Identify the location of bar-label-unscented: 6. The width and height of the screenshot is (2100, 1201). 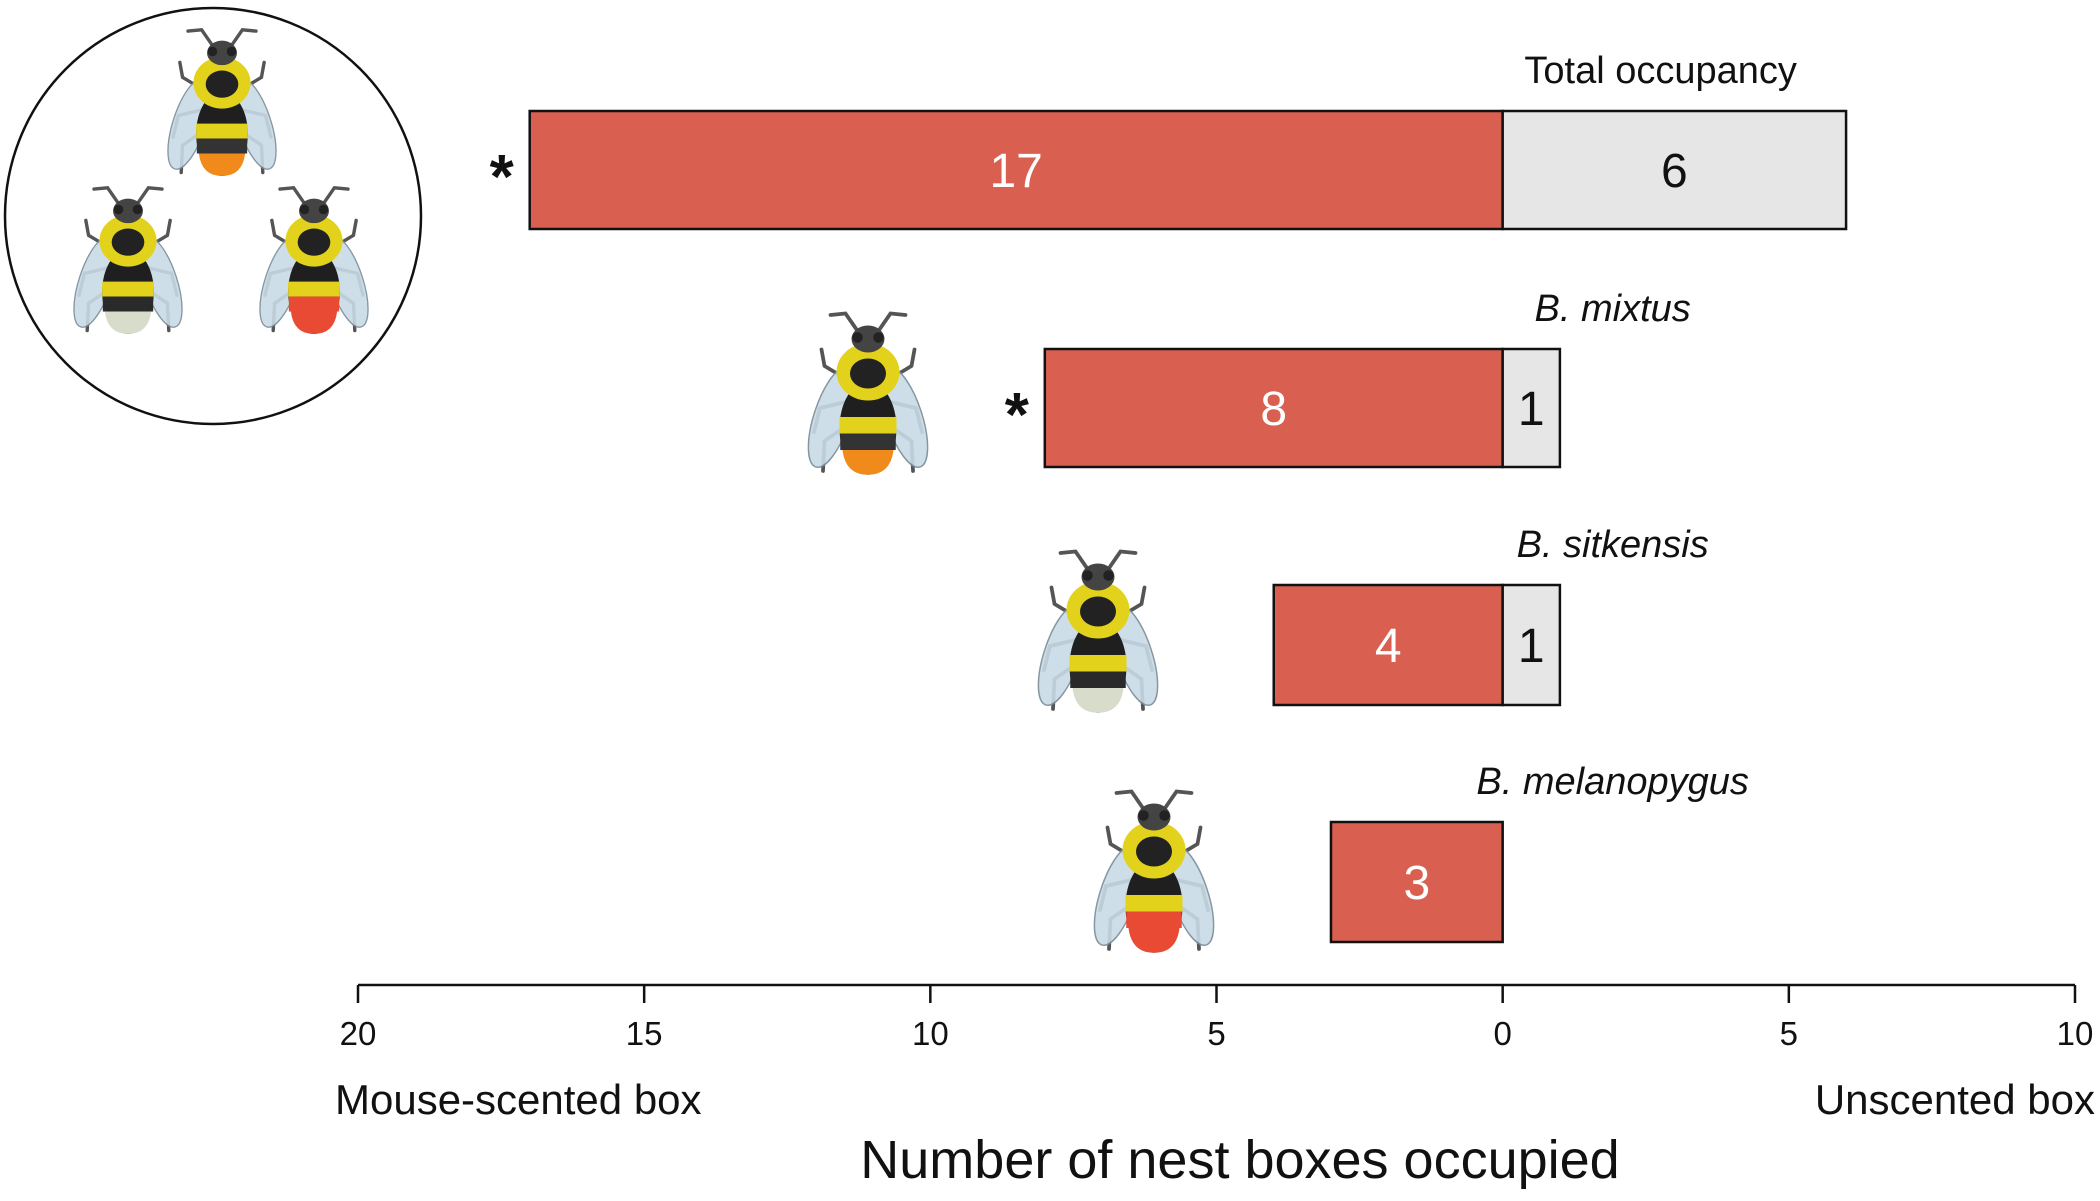
(1674, 171).